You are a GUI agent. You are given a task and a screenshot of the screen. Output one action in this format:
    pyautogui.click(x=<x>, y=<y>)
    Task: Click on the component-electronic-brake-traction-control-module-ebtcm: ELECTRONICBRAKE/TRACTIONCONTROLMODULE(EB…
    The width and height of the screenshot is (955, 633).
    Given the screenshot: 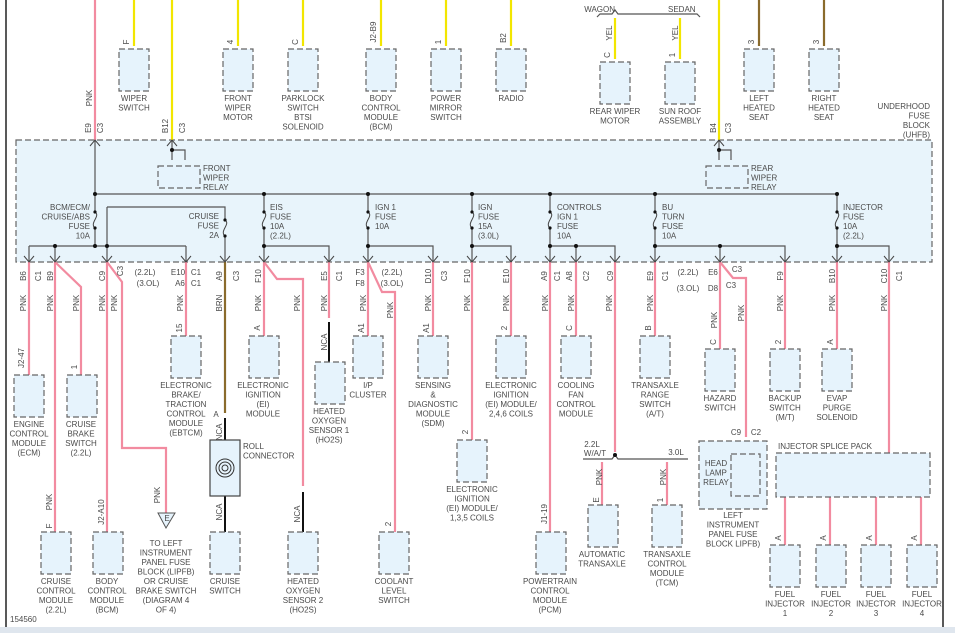 What is the action you would take?
    pyautogui.click(x=186, y=386)
    